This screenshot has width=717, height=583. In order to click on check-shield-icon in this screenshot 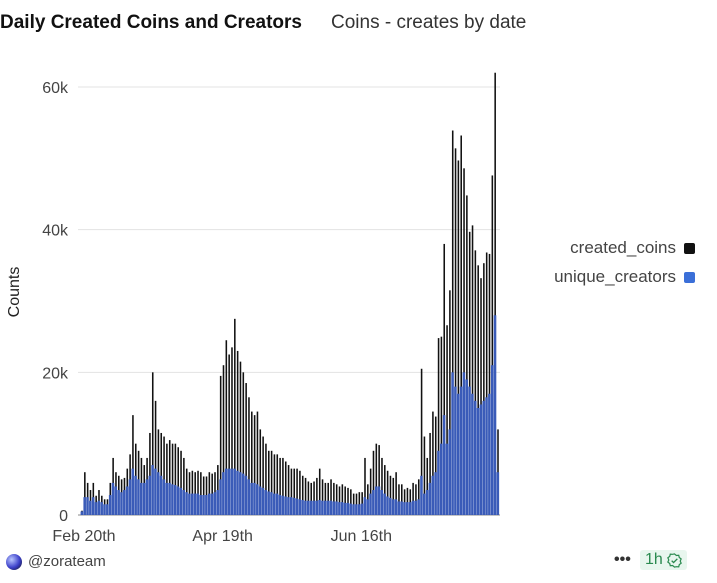, I will do `click(674, 560)`.